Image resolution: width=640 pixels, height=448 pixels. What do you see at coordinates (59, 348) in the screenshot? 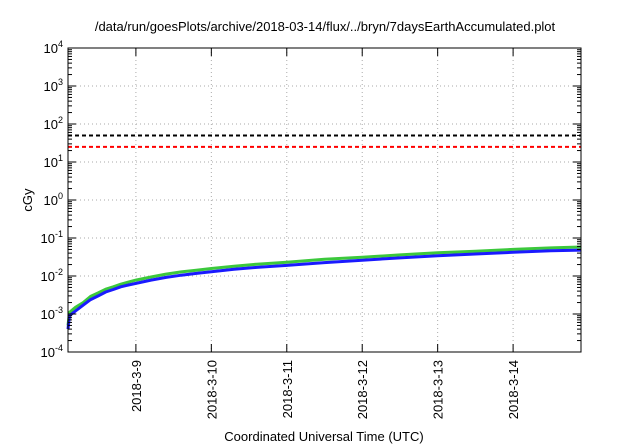
I see `y-tick-label-exponent: -4` at bounding box center [59, 348].